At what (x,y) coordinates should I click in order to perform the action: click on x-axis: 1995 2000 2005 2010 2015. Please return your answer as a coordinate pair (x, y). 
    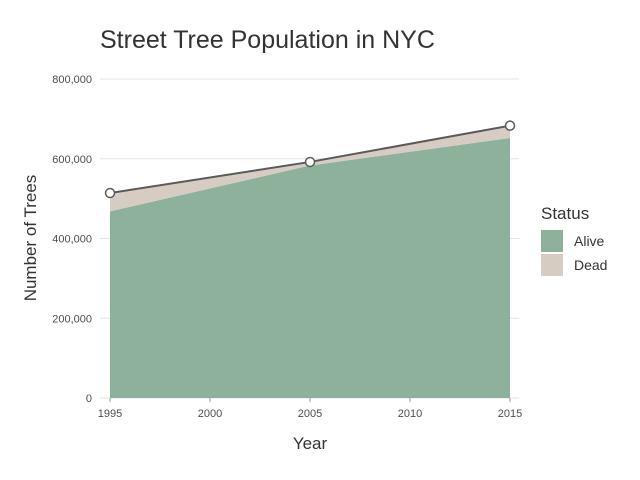
    Looking at the image, I should click on (310, 409).